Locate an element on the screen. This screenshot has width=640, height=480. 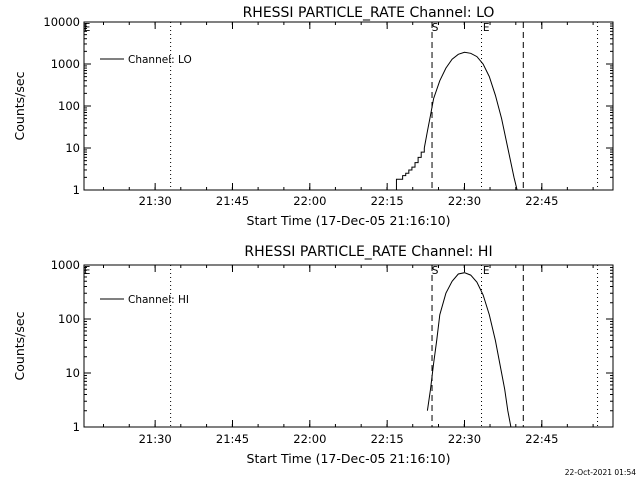
chart-1-flag-label: S is located at coordinates (435, 271).